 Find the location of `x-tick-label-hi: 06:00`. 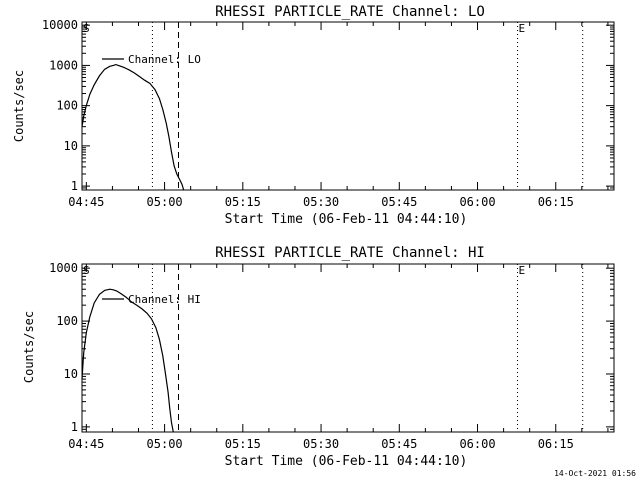

x-tick-label-hi: 06:00 is located at coordinates (477, 444).